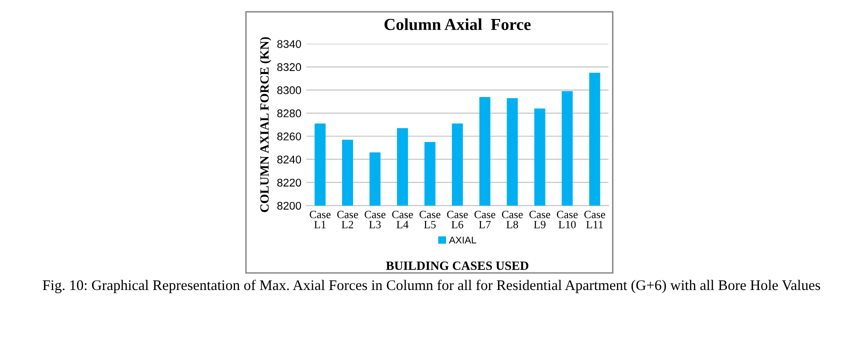 This screenshot has height=337, width=863. Describe the element at coordinates (289, 44) in the screenshot. I see `y-tick-label: 8340` at that location.